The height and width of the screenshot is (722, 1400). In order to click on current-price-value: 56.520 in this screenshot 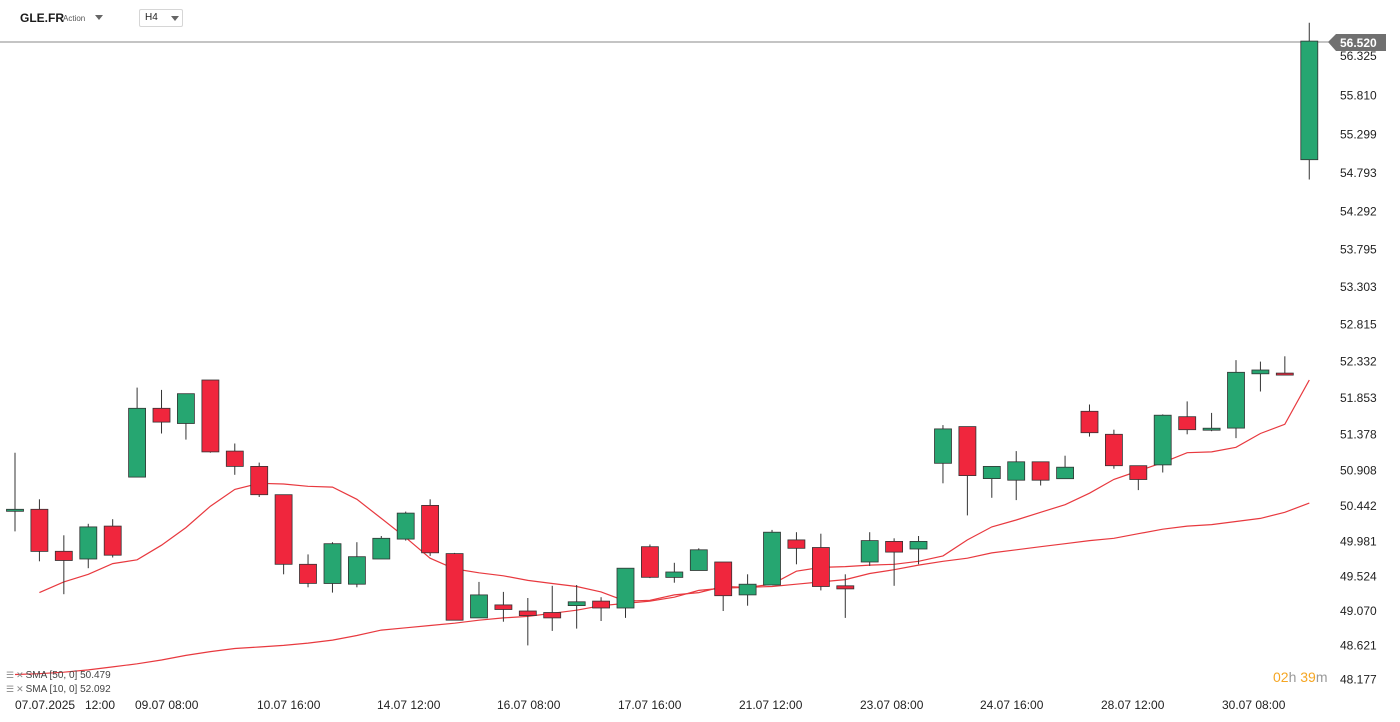, I will do `click(1358, 43)`.